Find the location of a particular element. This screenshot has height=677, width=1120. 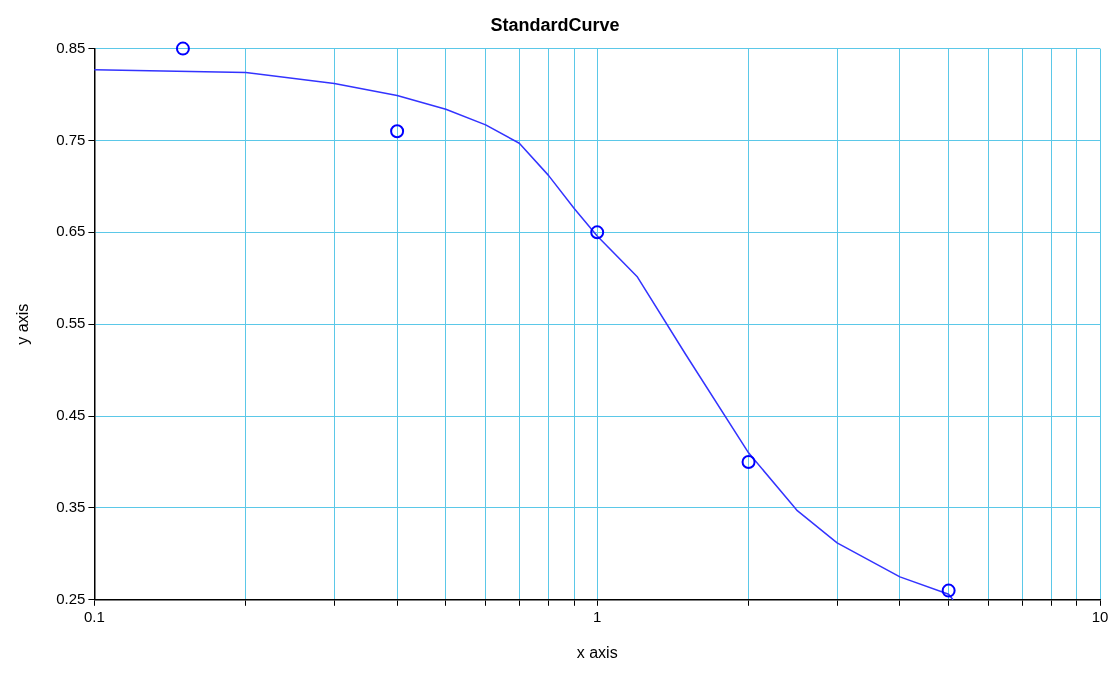

x-axis-title: x axis is located at coordinates (597, 652).